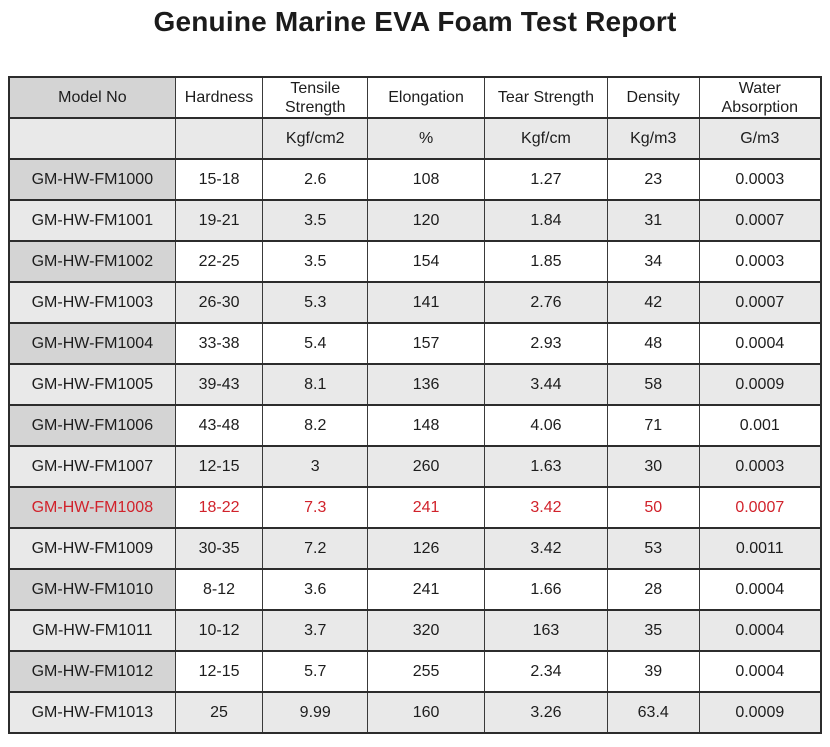 The height and width of the screenshot is (747, 830). What do you see at coordinates (219, 384) in the screenshot?
I see `cell-hardness: 39-43` at bounding box center [219, 384].